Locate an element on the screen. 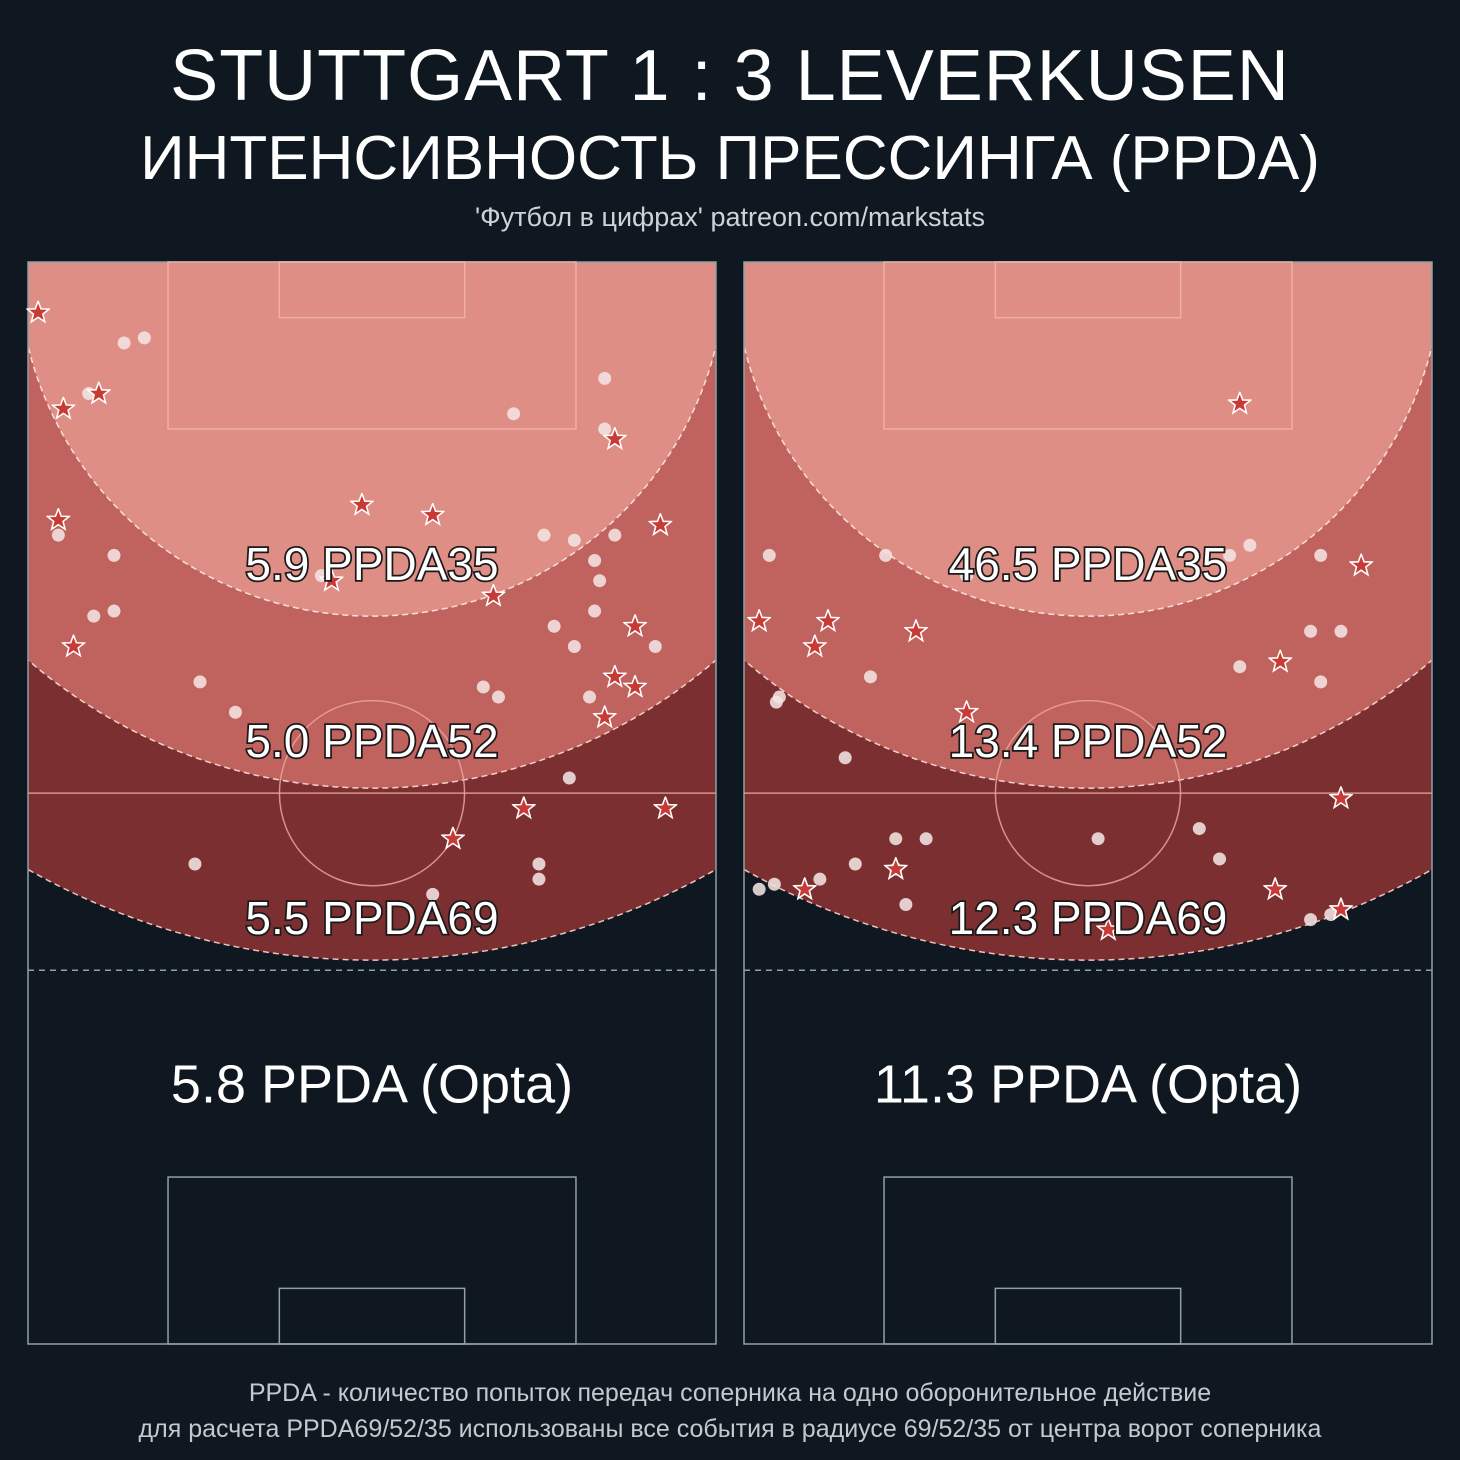 The height and width of the screenshot is (1460, 1460). ppda35-label: 46.5 PPDA35 is located at coordinates (1088, 564).